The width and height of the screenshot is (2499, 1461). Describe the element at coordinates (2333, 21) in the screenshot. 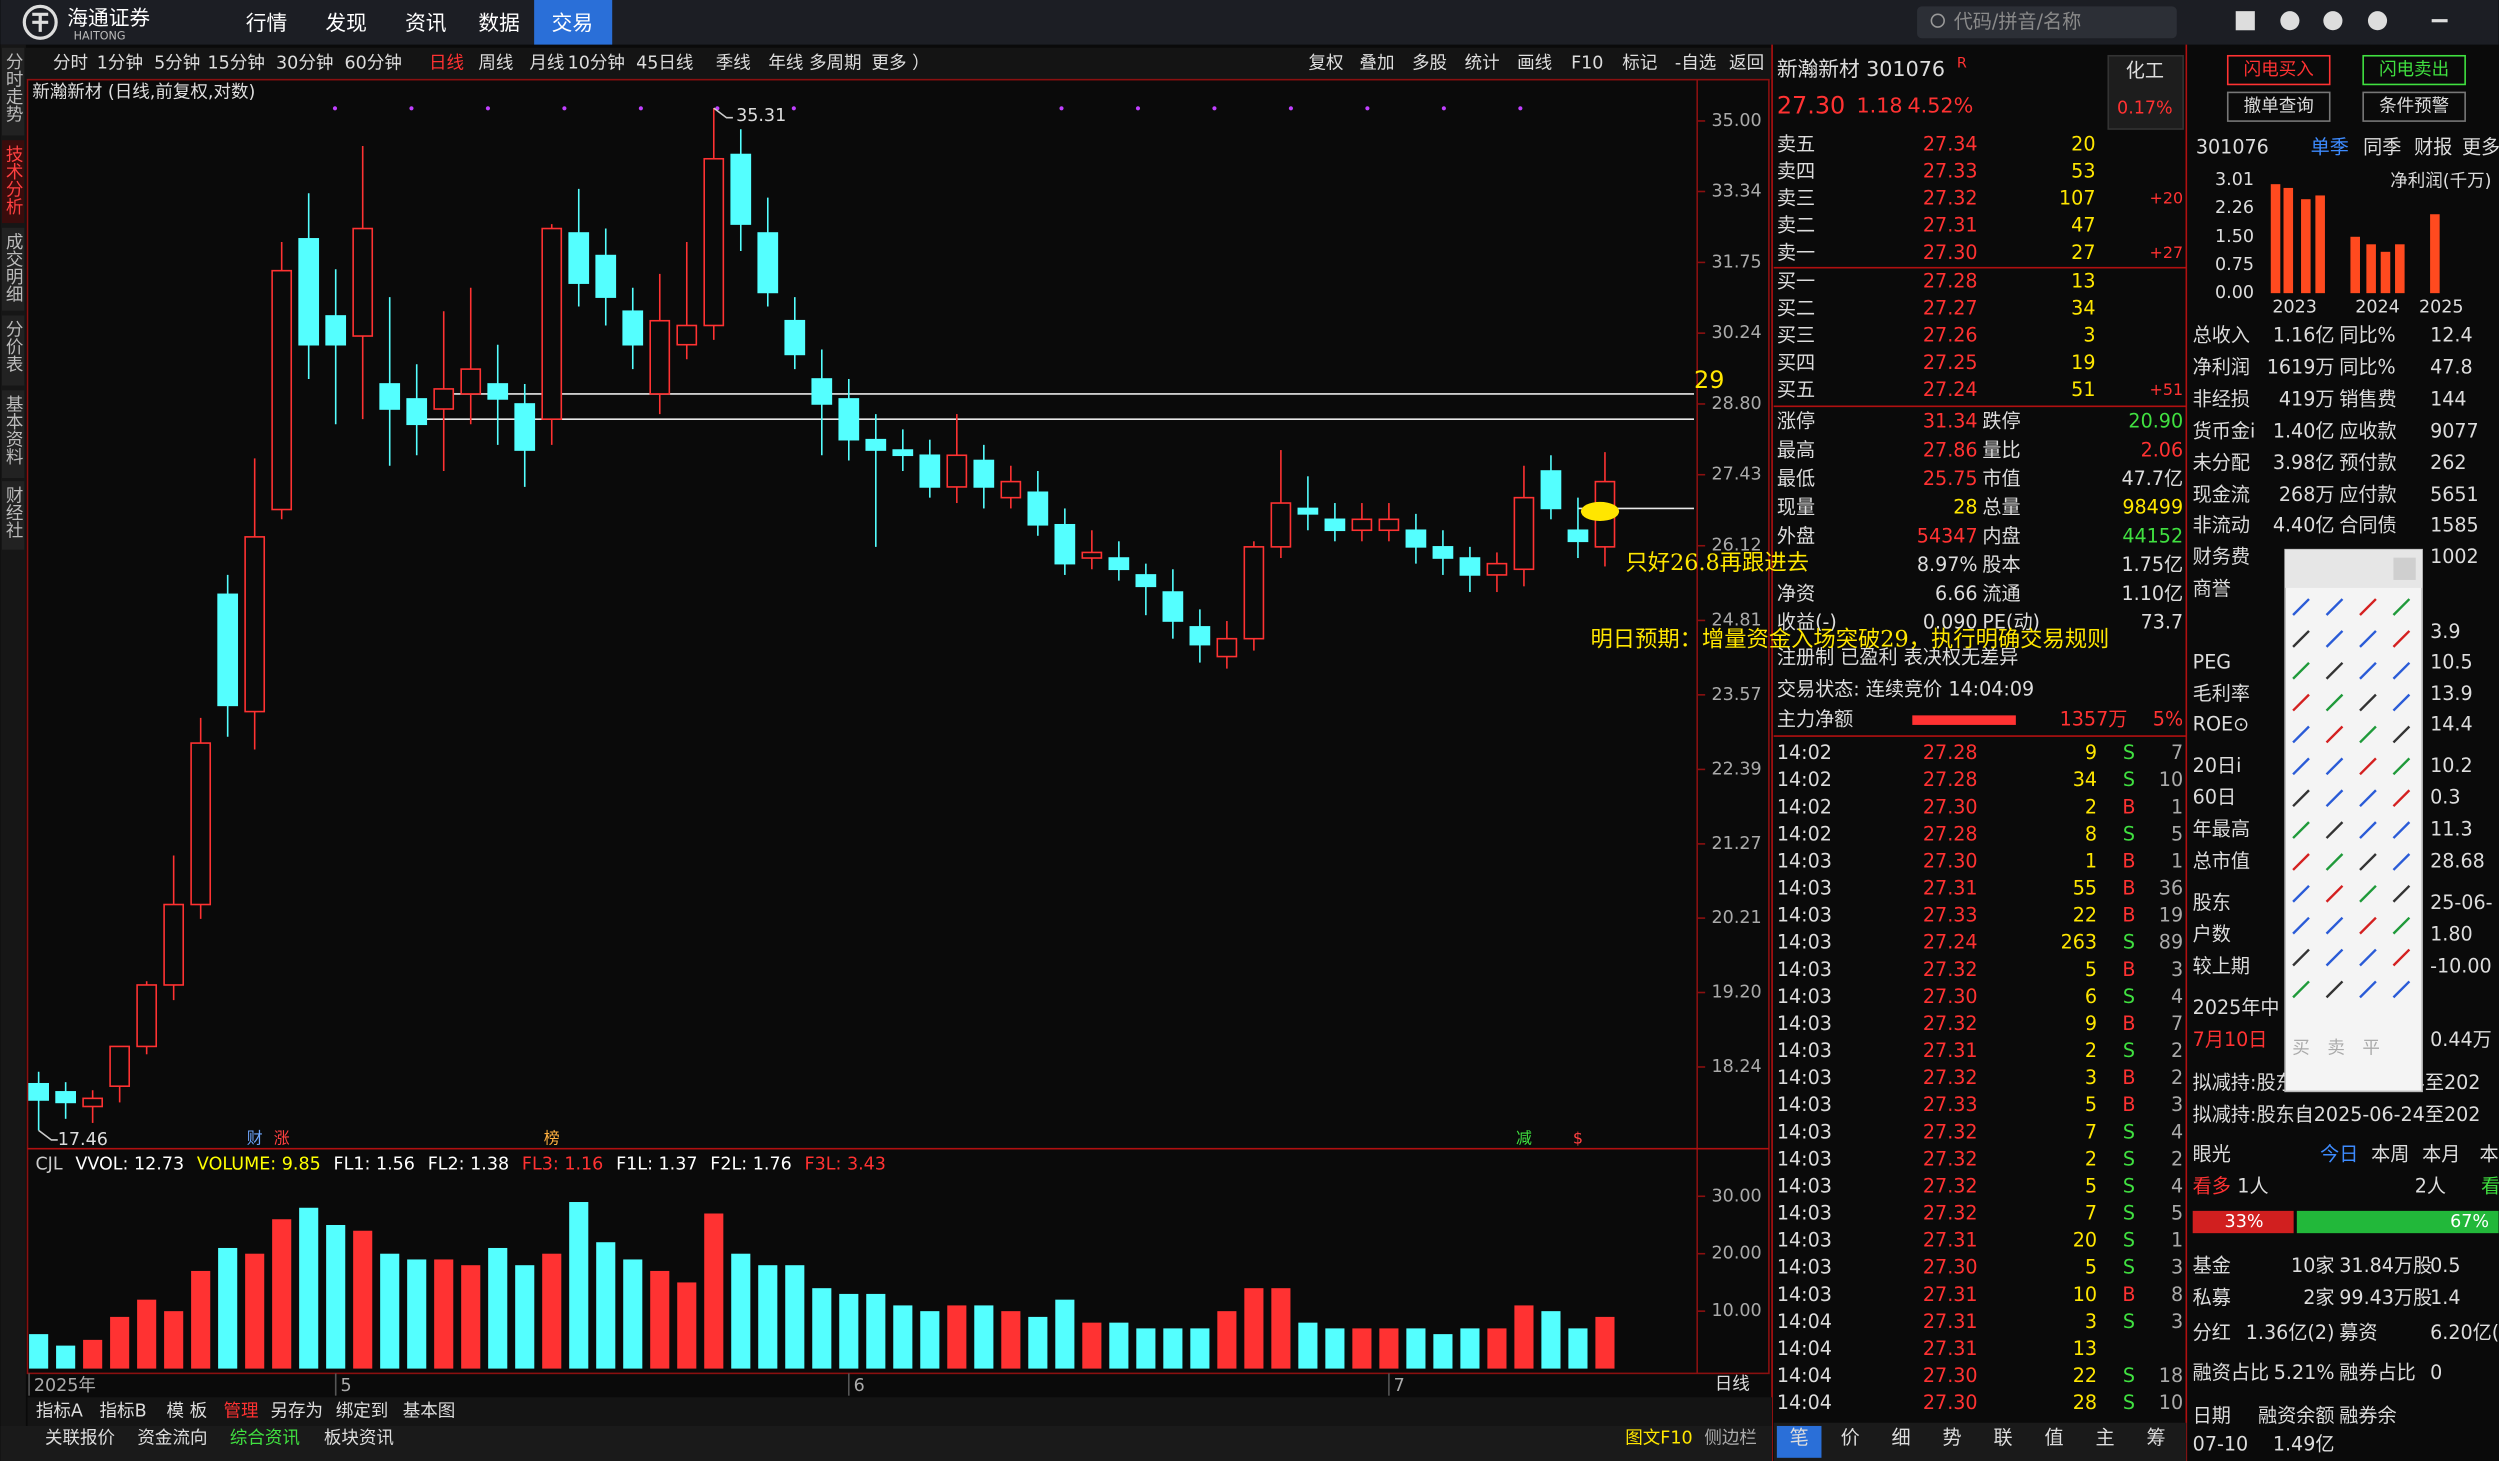

I see `globe-icon` at that location.